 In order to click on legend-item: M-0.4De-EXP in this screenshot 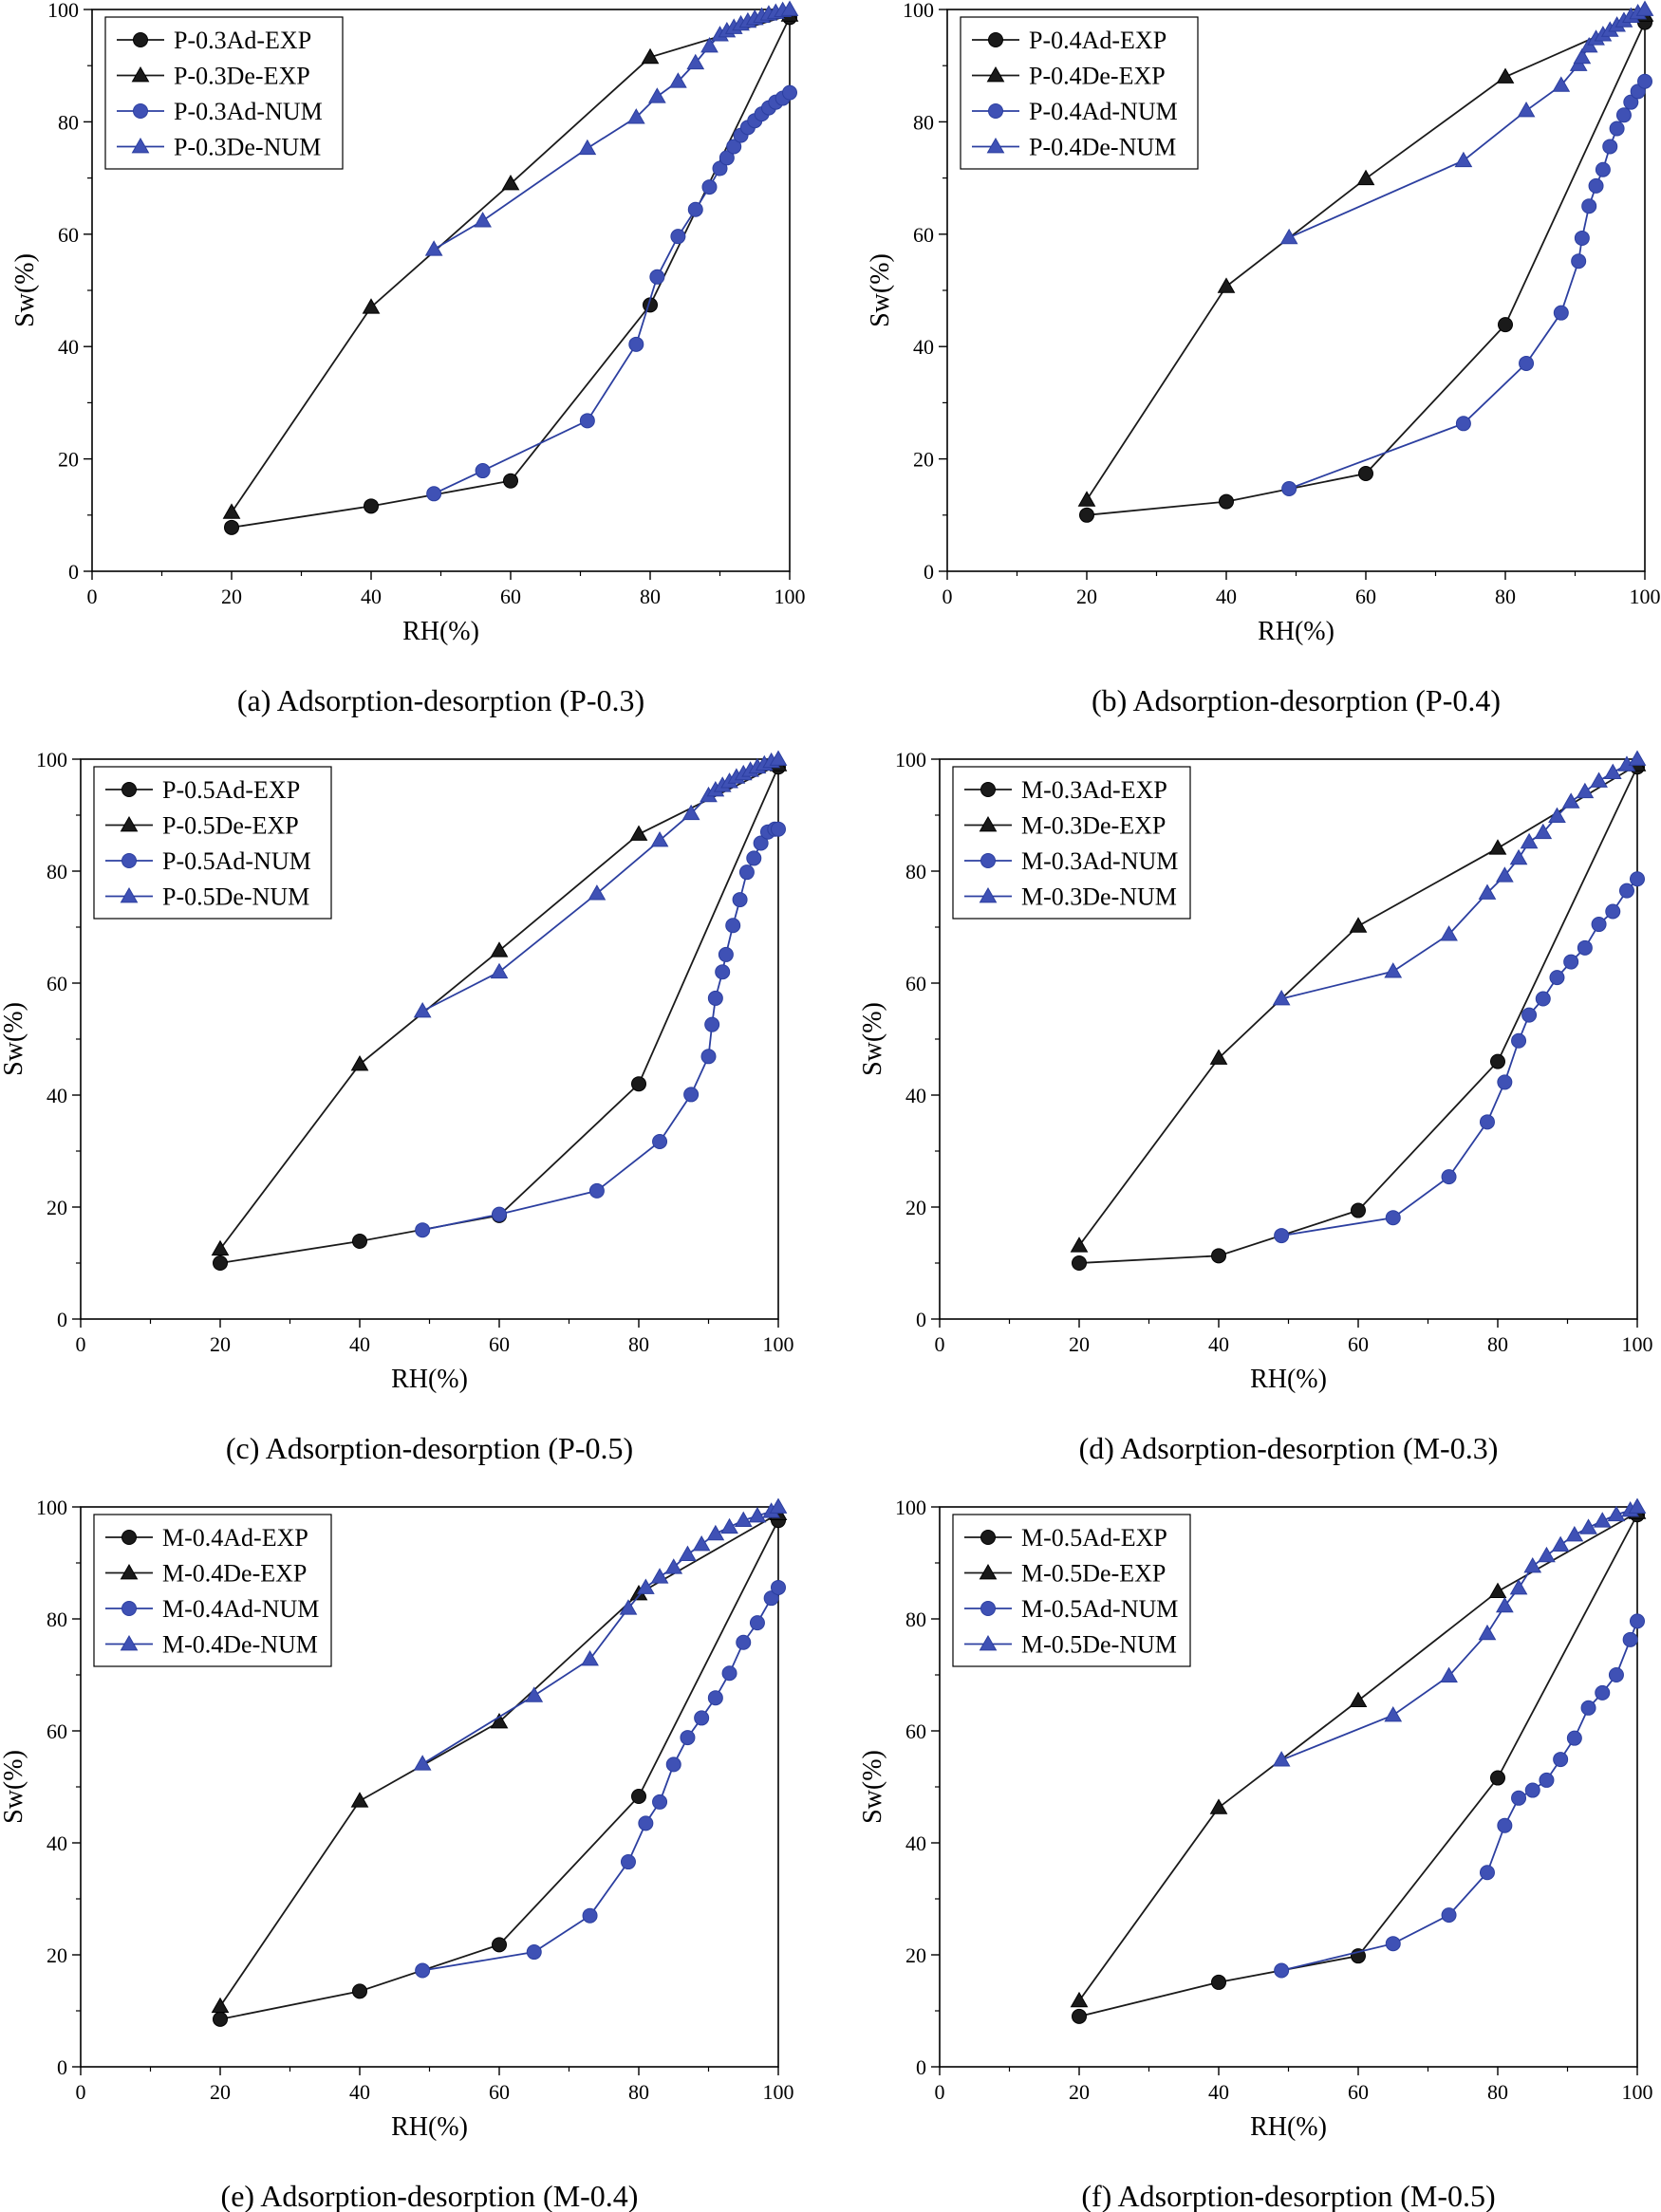, I will do `click(206, 1574)`.